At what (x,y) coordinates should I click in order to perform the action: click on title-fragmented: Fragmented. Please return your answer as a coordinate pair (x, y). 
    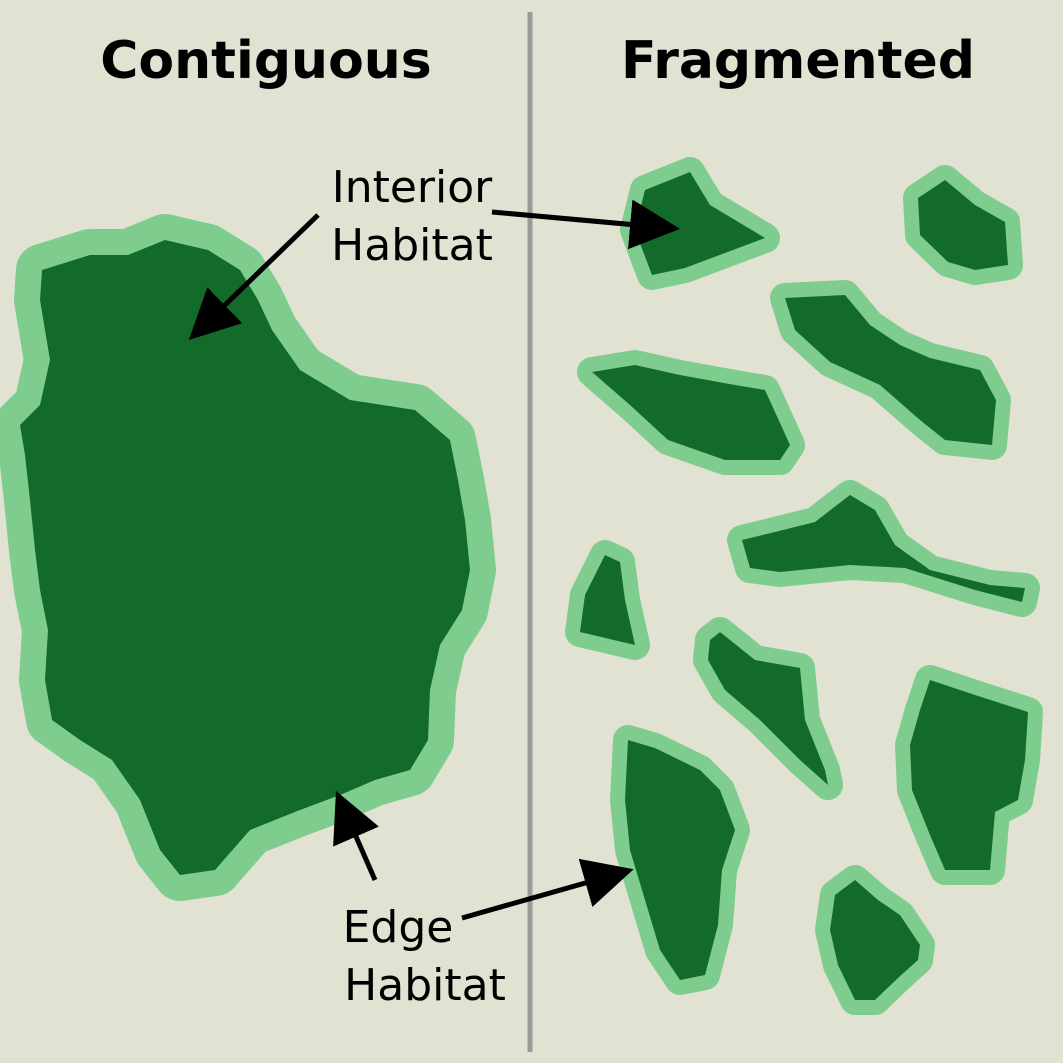
    Looking at the image, I should click on (798, 61).